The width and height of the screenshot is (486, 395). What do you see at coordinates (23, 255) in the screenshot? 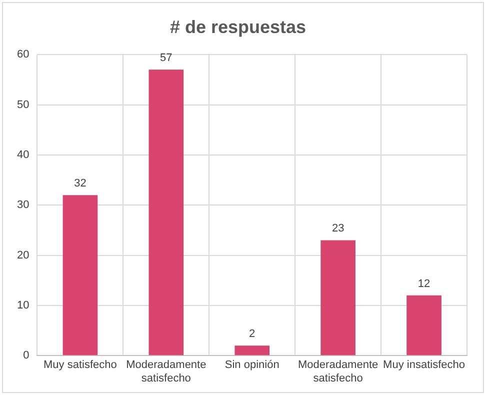
I see `y-tick-label: 20` at bounding box center [23, 255].